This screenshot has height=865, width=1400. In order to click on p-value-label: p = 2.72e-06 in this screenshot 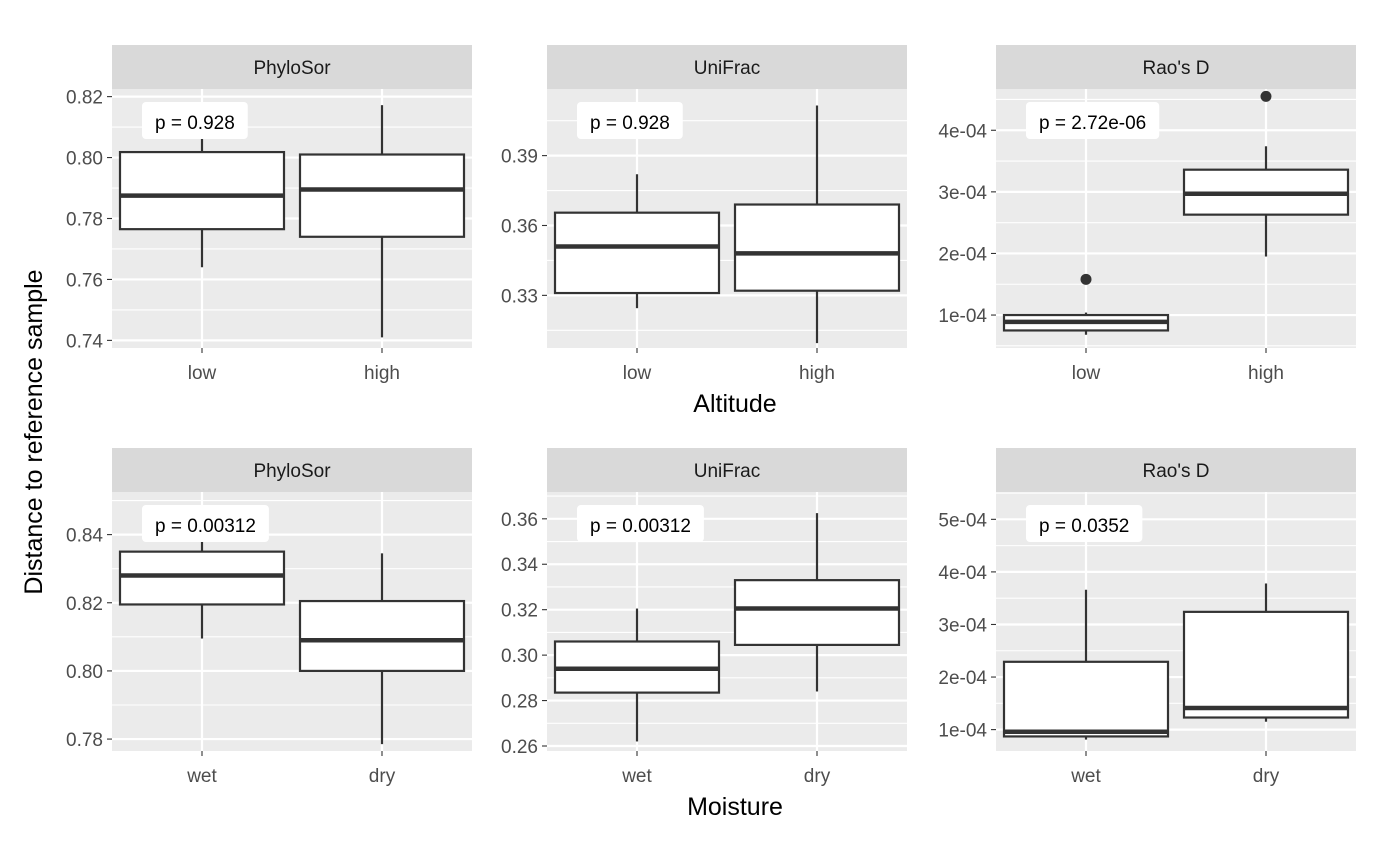, I will do `click(1093, 120)`.